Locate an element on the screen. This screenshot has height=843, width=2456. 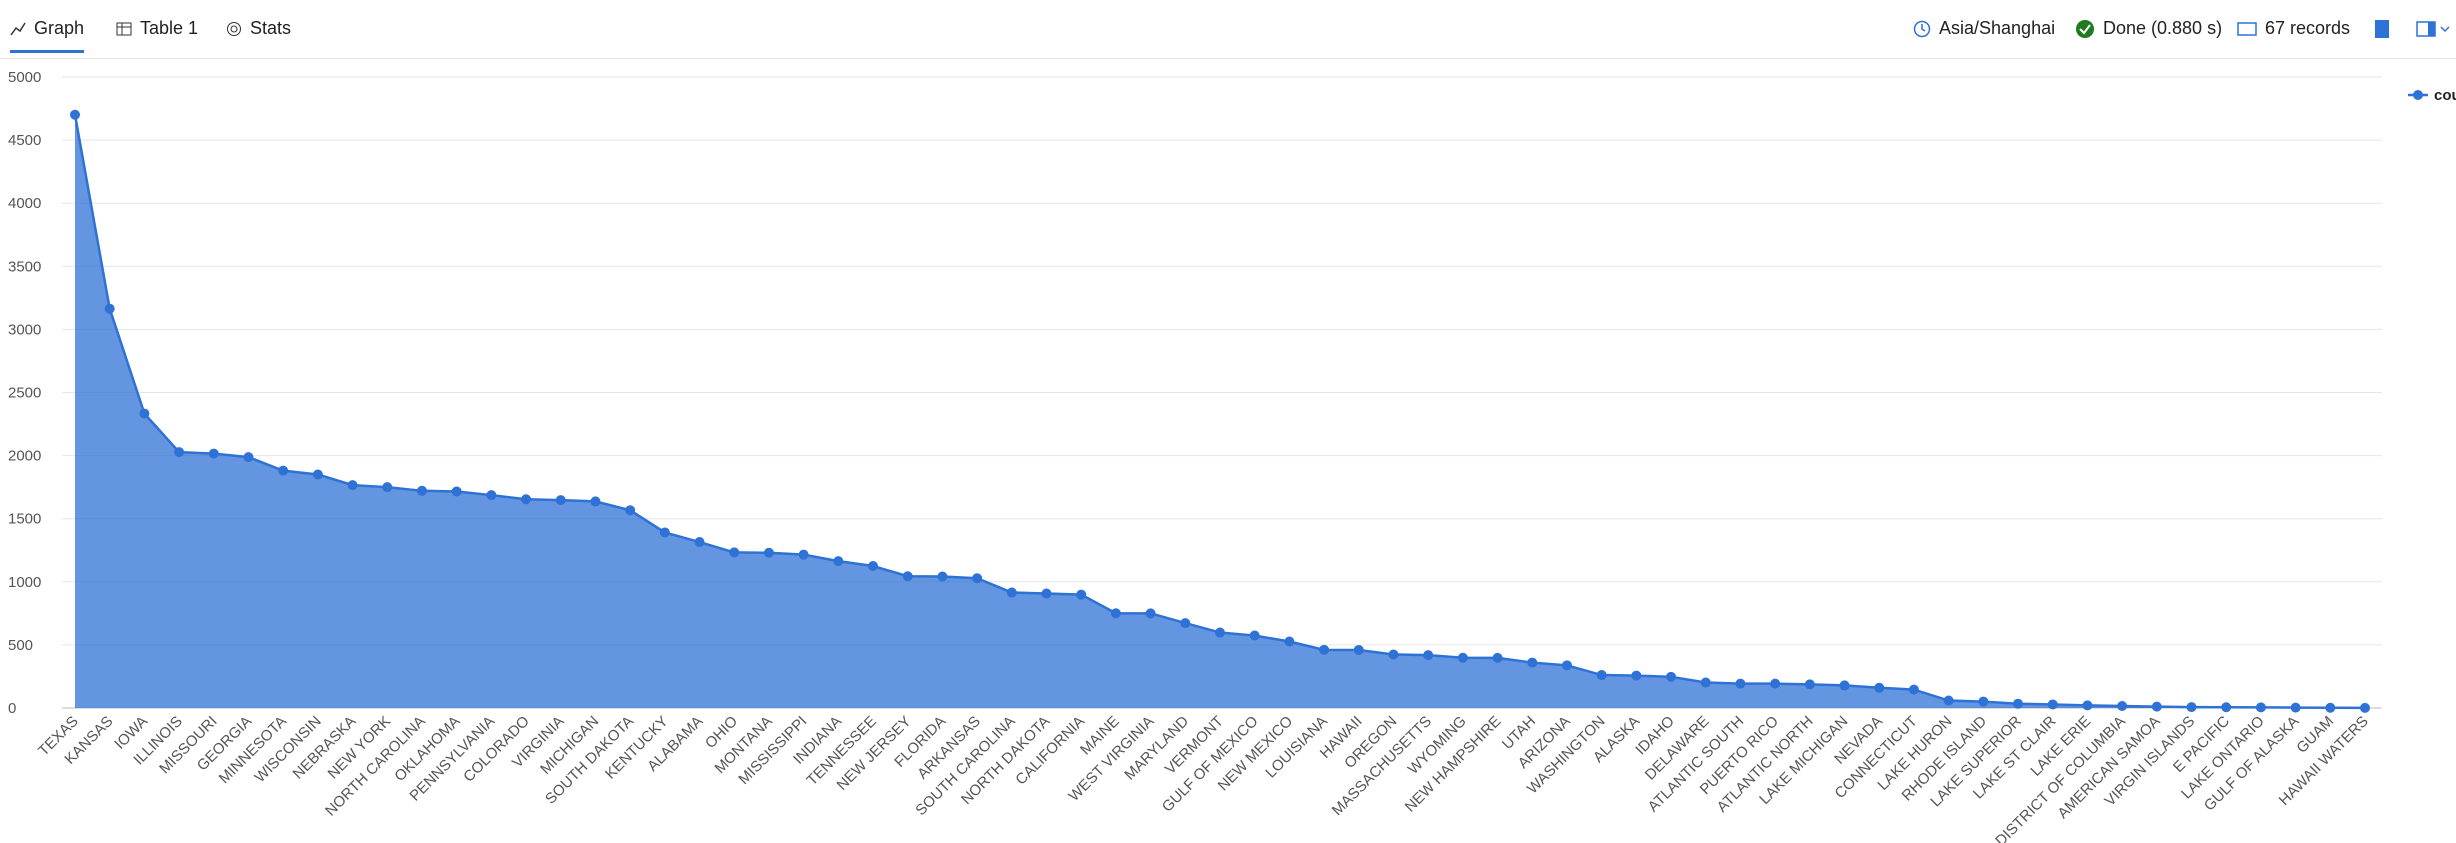
y-tick-label: 2000 is located at coordinates (24, 456).